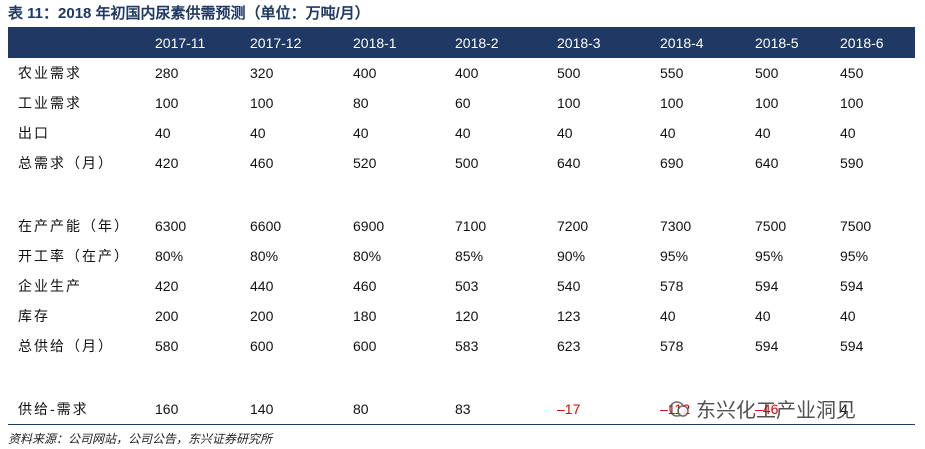 This screenshot has height=449, width=925. I want to click on cell: 180, so click(365, 316).